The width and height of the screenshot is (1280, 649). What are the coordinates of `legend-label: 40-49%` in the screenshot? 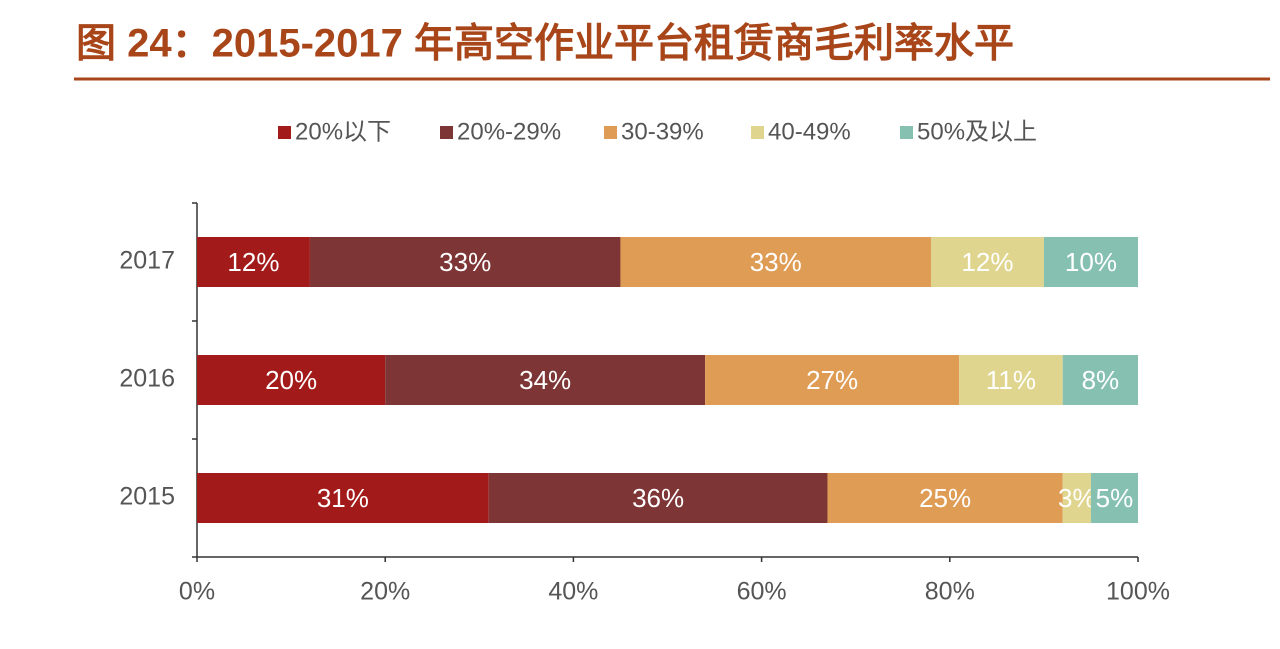 It's located at (809, 131).